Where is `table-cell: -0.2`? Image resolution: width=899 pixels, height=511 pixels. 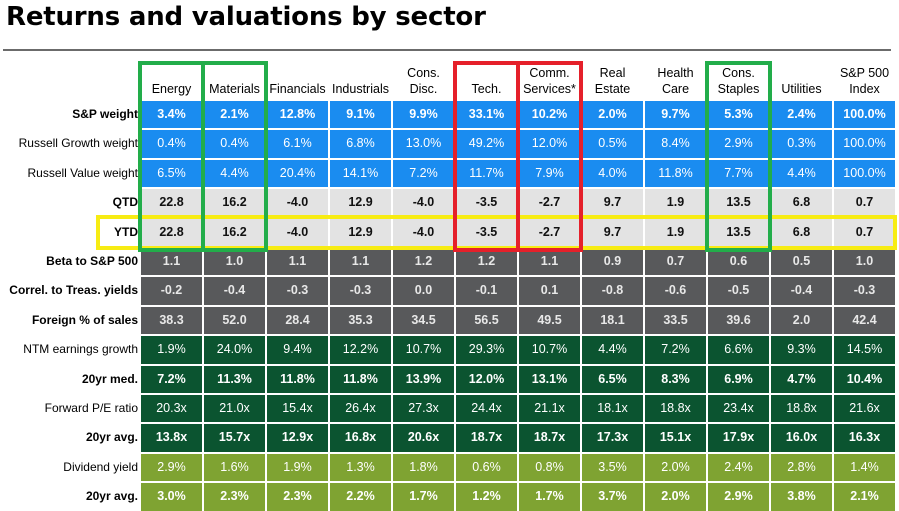
table-cell: -0.2 is located at coordinates (171, 291).